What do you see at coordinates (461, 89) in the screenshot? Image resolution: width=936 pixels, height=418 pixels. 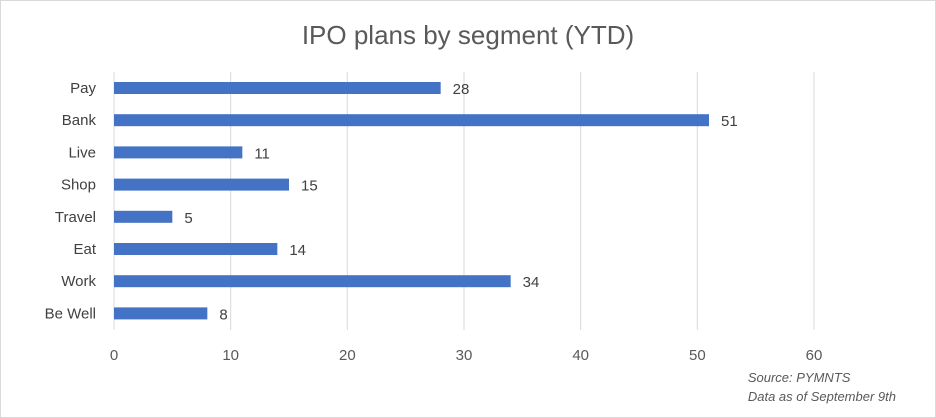 I see `data-label: 28` at bounding box center [461, 89].